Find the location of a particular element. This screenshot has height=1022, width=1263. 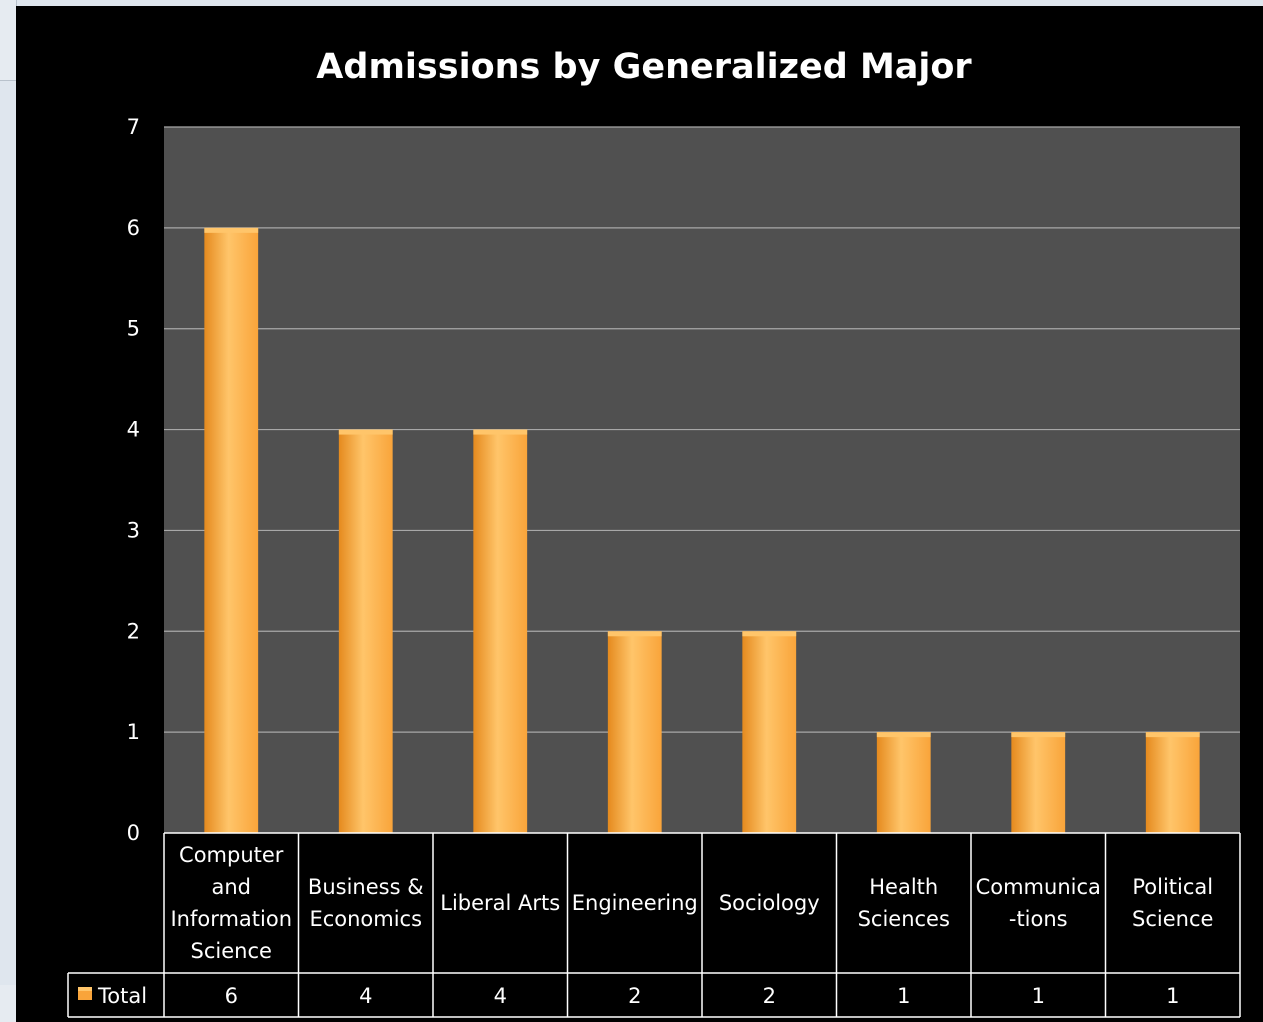

legend-series-name: Total is located at coordinates (122, 996).